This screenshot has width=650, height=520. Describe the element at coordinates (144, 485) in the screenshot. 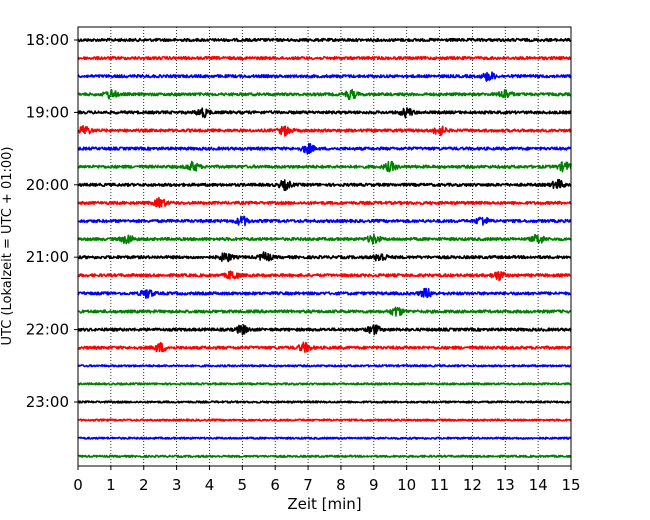

I see `x-tick-label: 2` at that location.